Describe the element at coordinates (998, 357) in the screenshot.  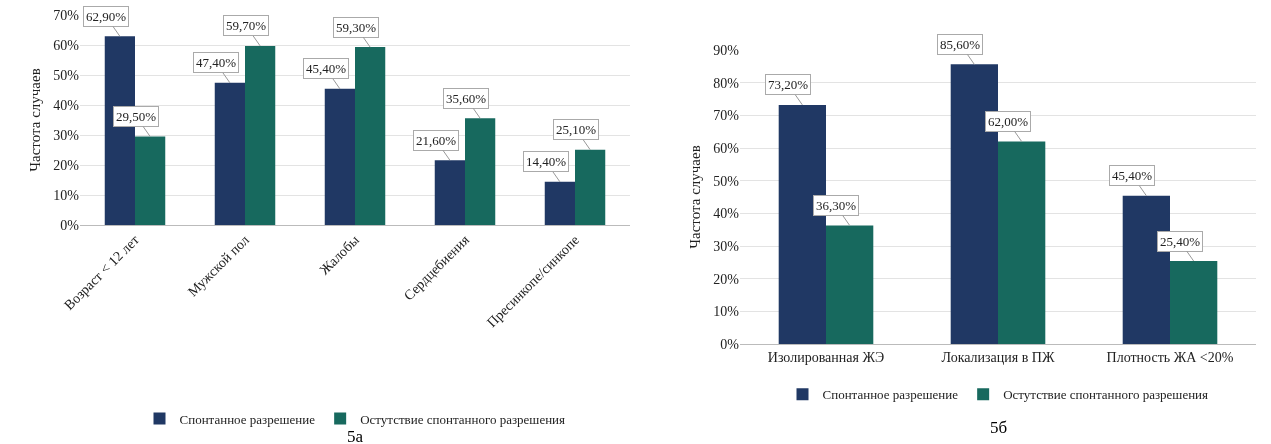
I see `x-tick-label: Локализация в ПЖ` at that location.